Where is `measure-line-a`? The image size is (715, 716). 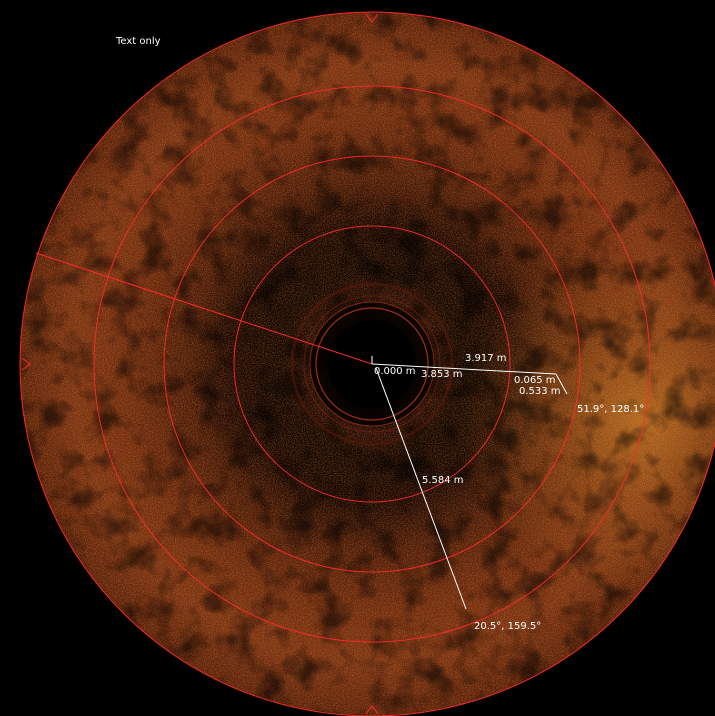
measure-line-a is located at coordinates (469, 375).